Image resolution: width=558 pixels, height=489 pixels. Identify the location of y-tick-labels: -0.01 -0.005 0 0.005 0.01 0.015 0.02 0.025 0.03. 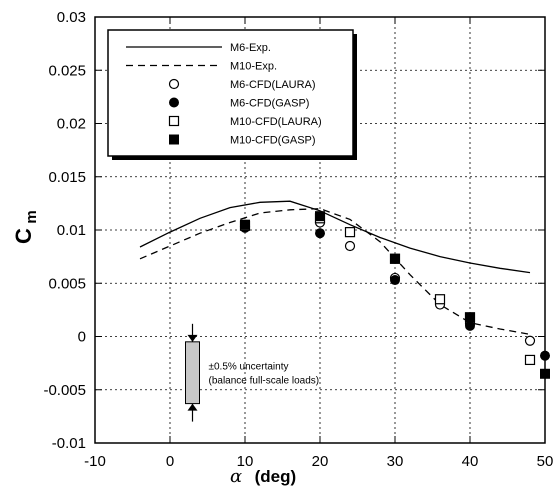
(64, 230).